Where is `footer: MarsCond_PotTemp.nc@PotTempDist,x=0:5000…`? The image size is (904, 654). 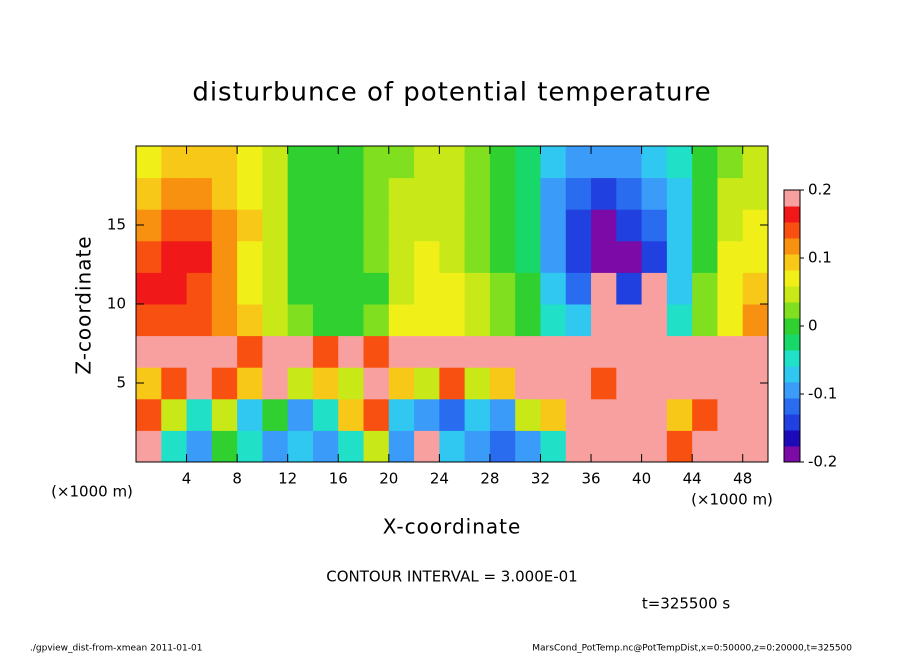 footer: MarsCond_PotTemp.nc@PotTempDist,x=0:5000… is located at coordinates (692, 649).